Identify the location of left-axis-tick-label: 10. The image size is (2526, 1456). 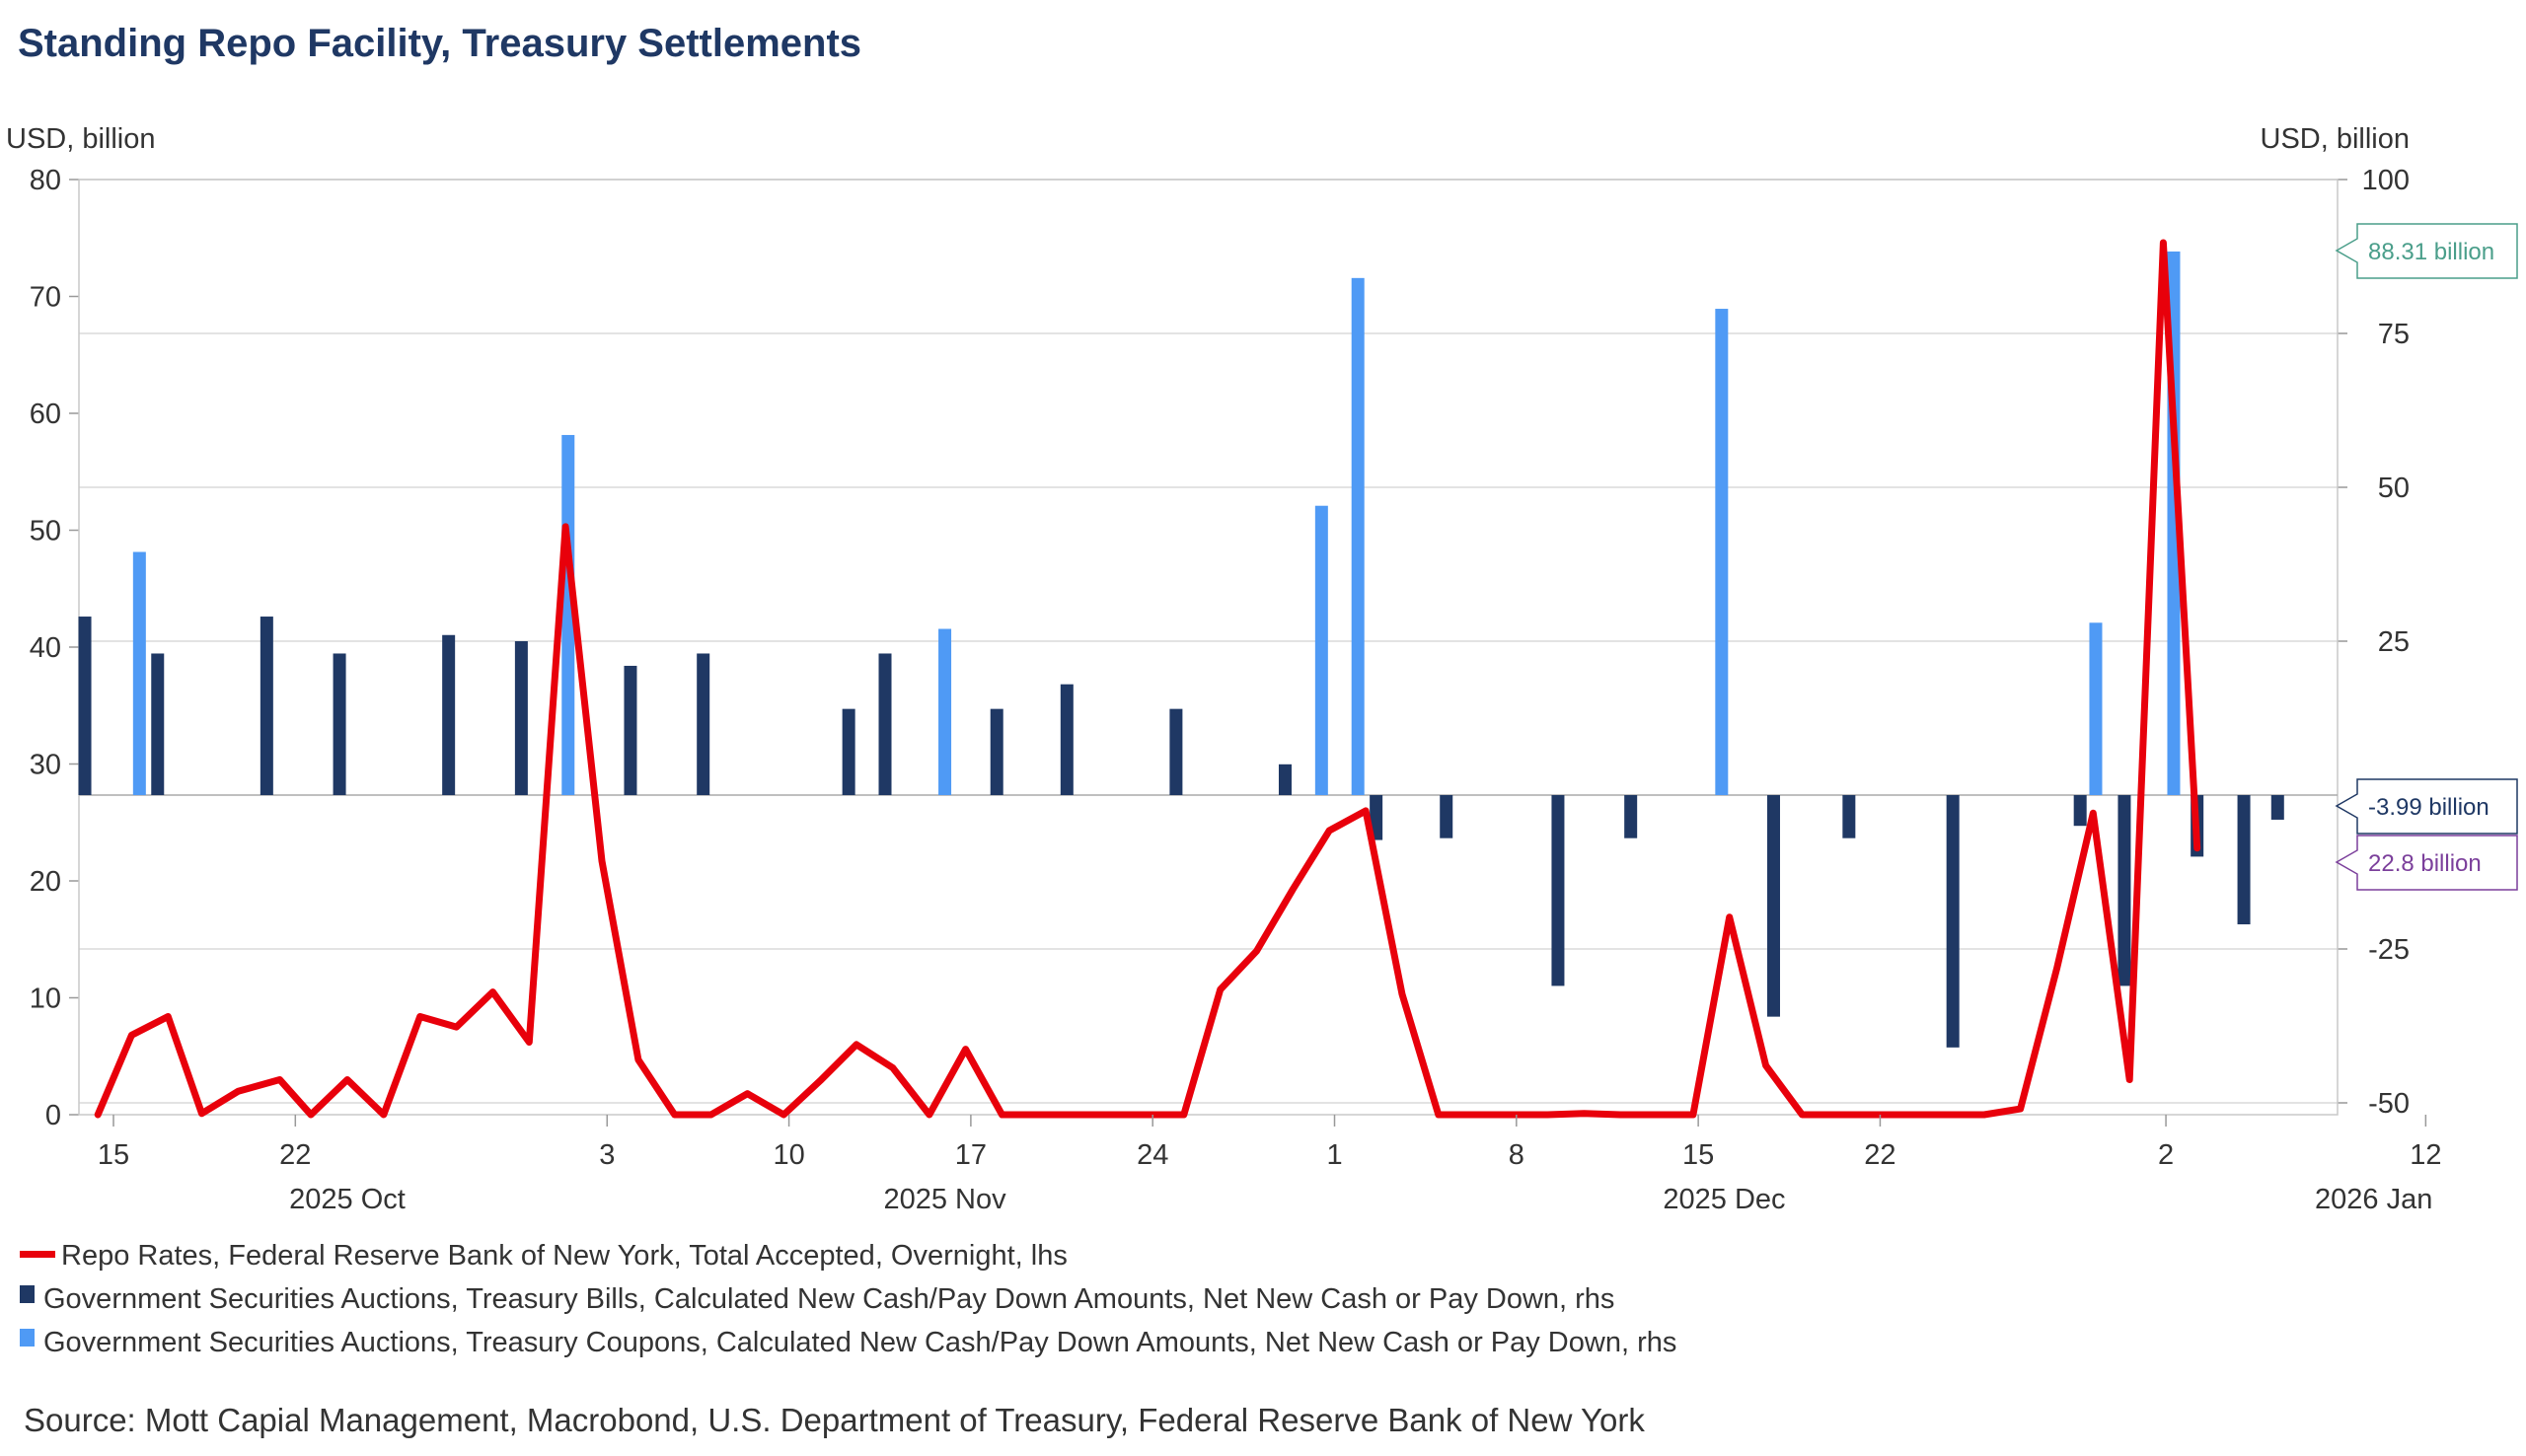
(45, 999).